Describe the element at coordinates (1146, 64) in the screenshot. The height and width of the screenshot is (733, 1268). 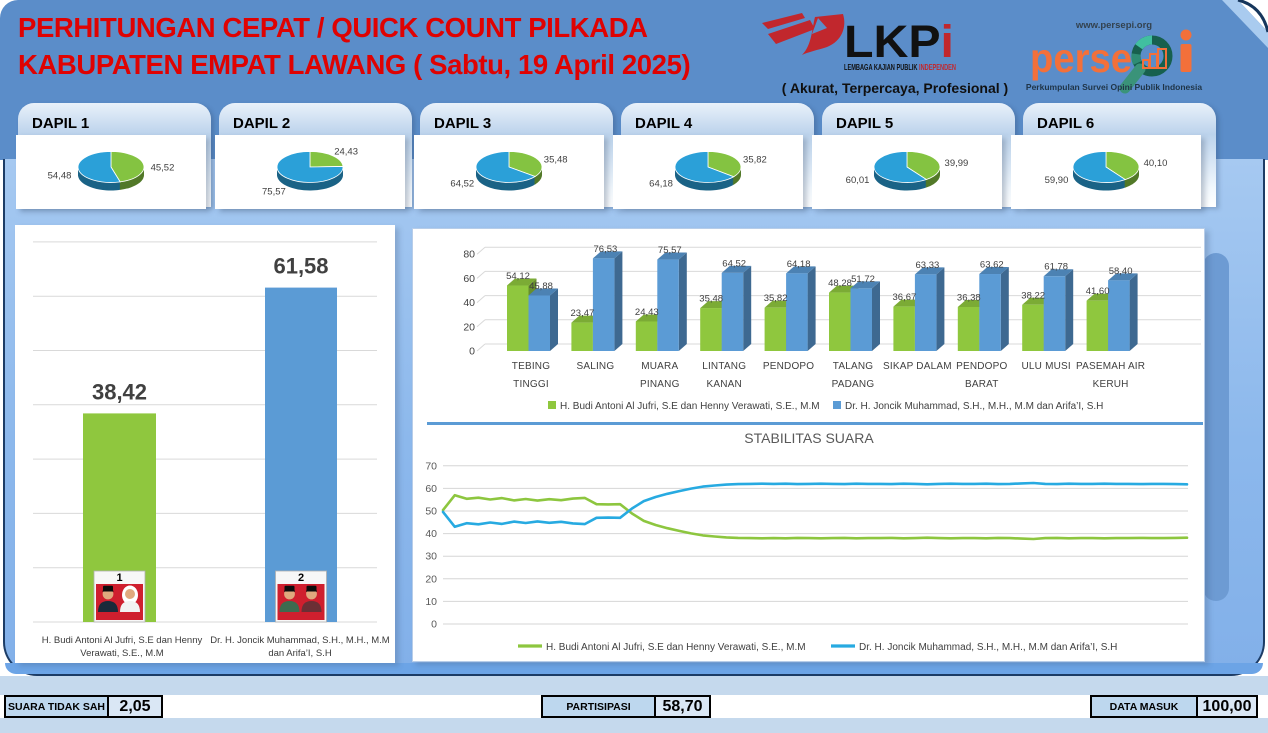
I see `persepi-magnifier-icon` at that location.